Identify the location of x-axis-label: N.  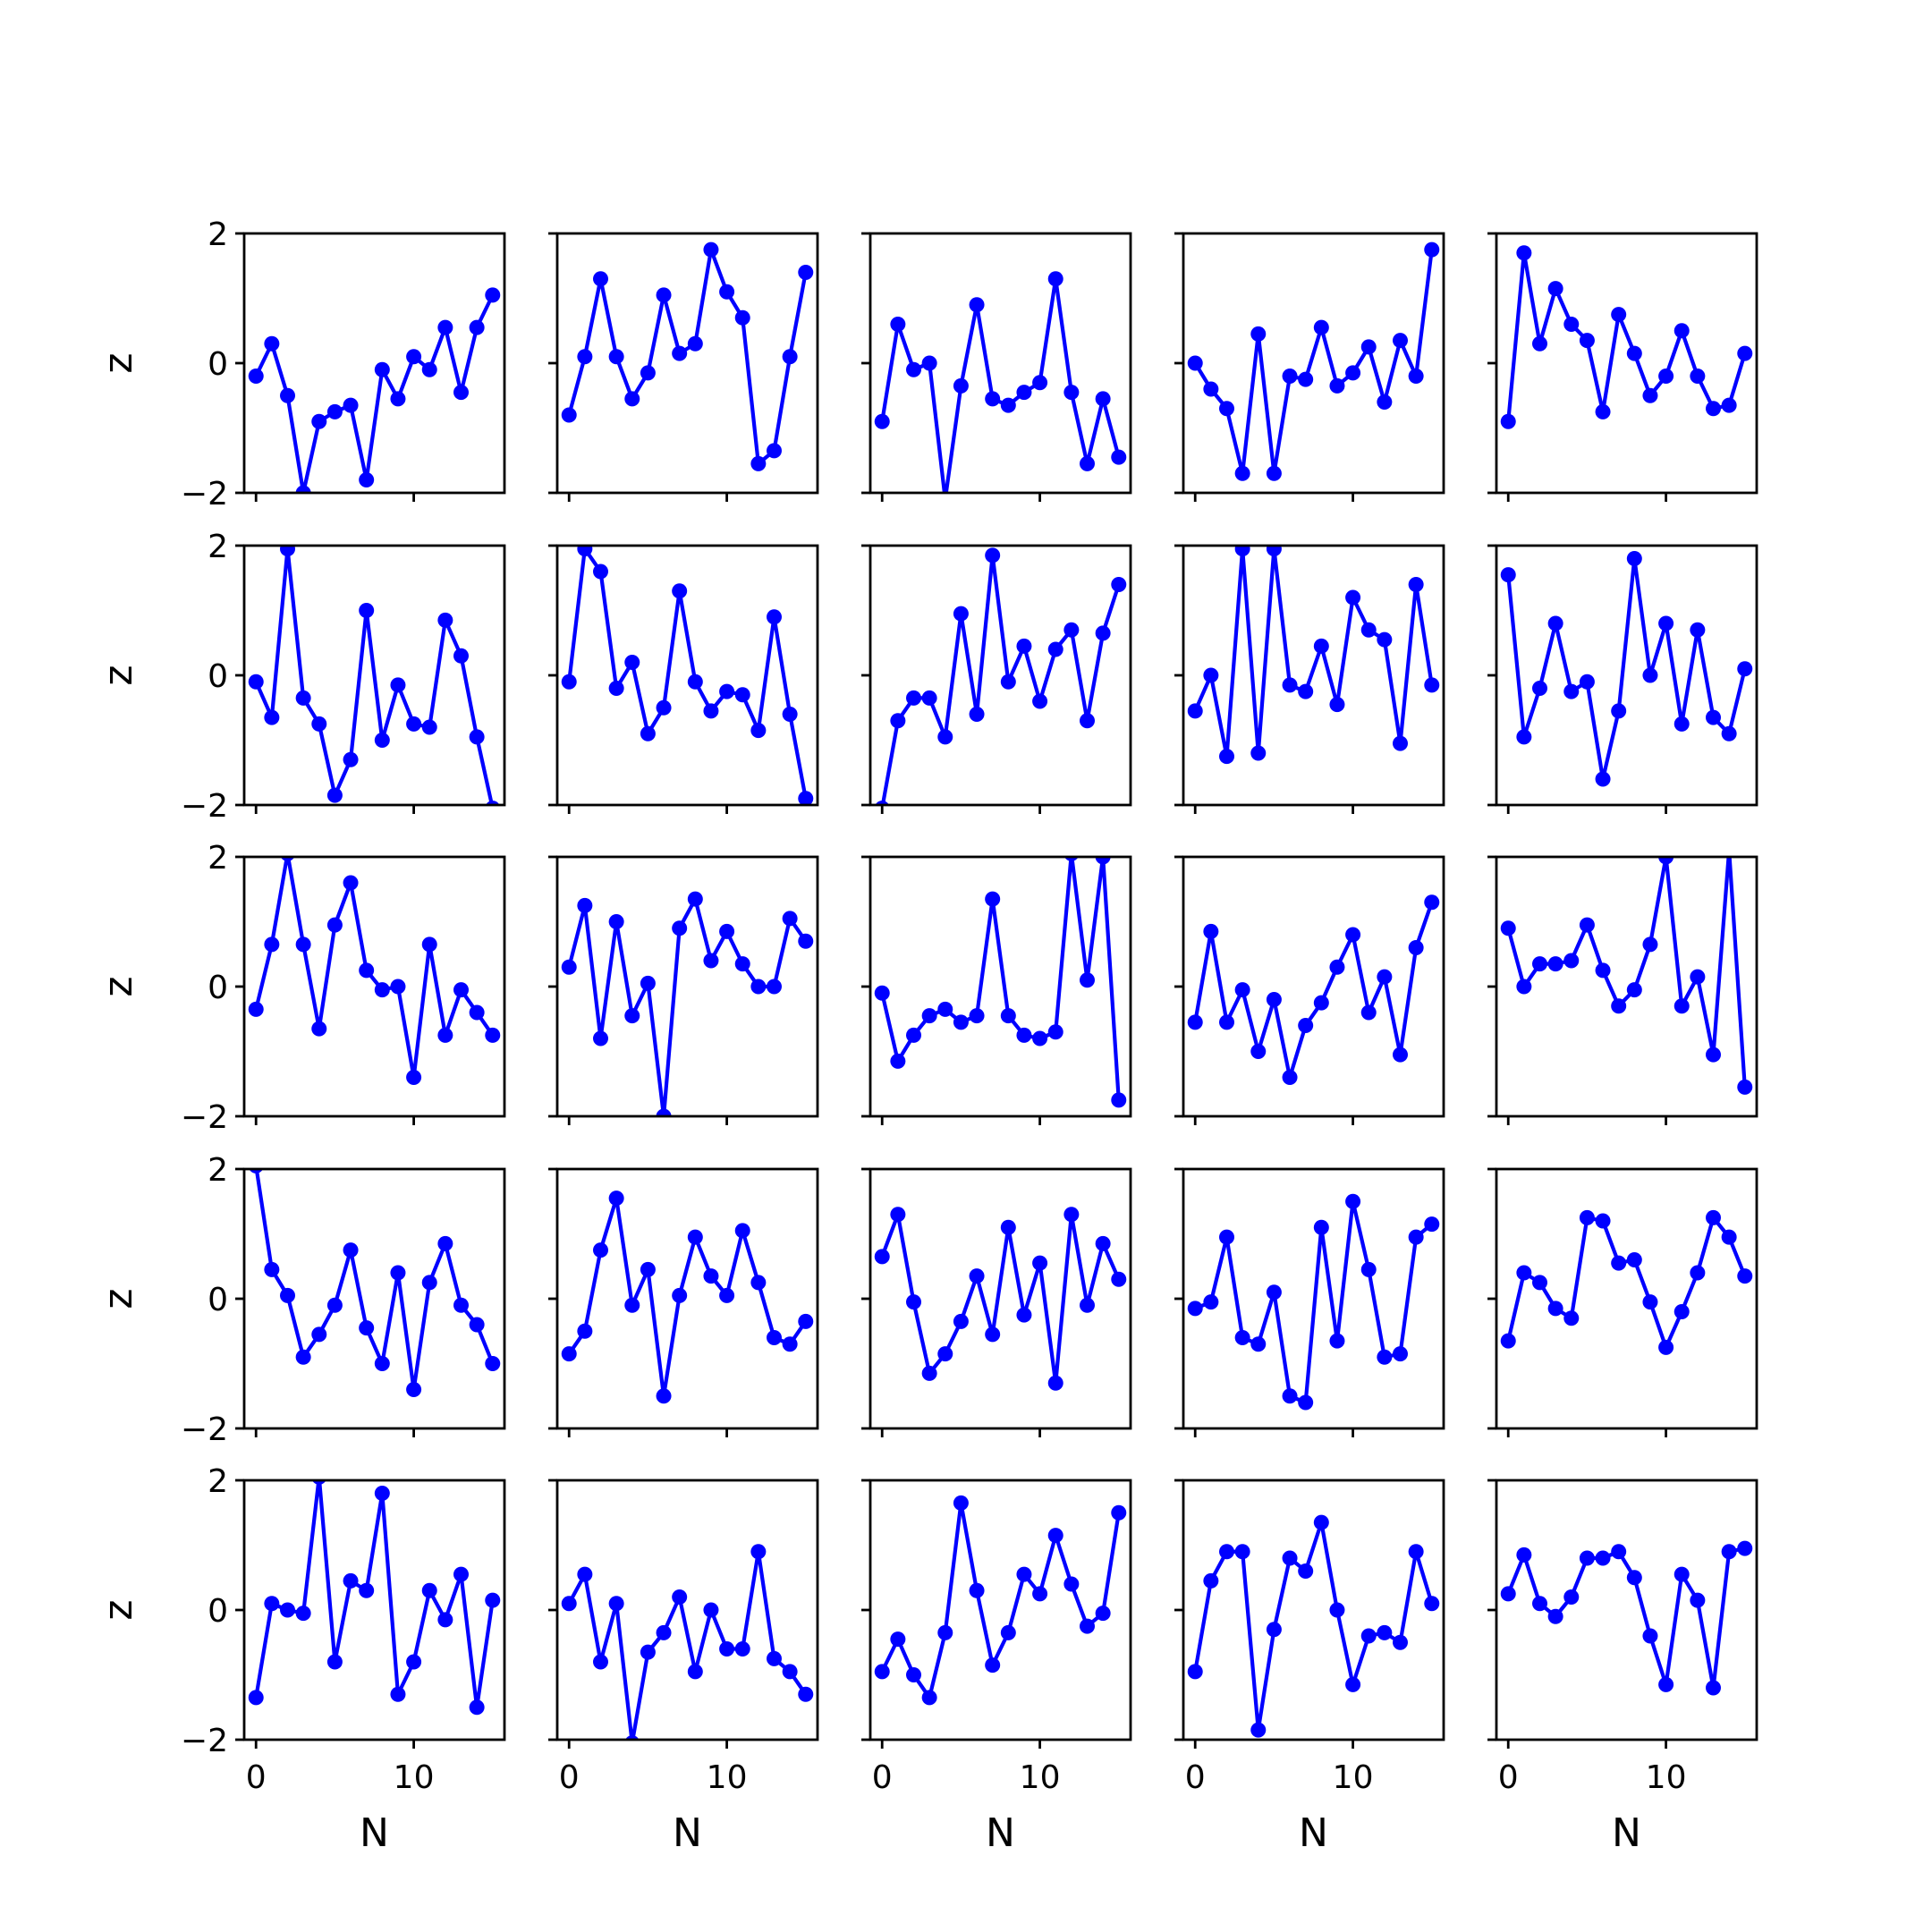
(1626, 1833).